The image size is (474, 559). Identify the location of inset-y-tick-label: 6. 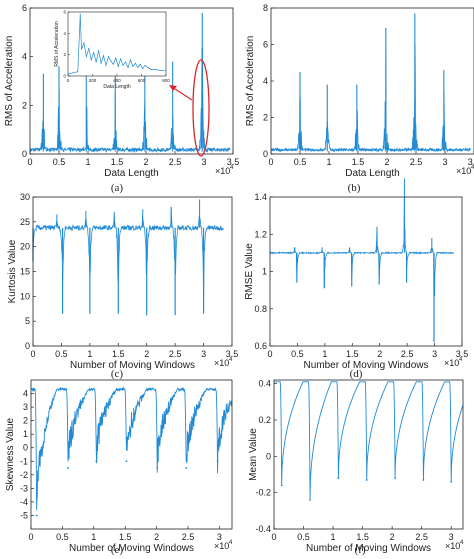
(64, 12).